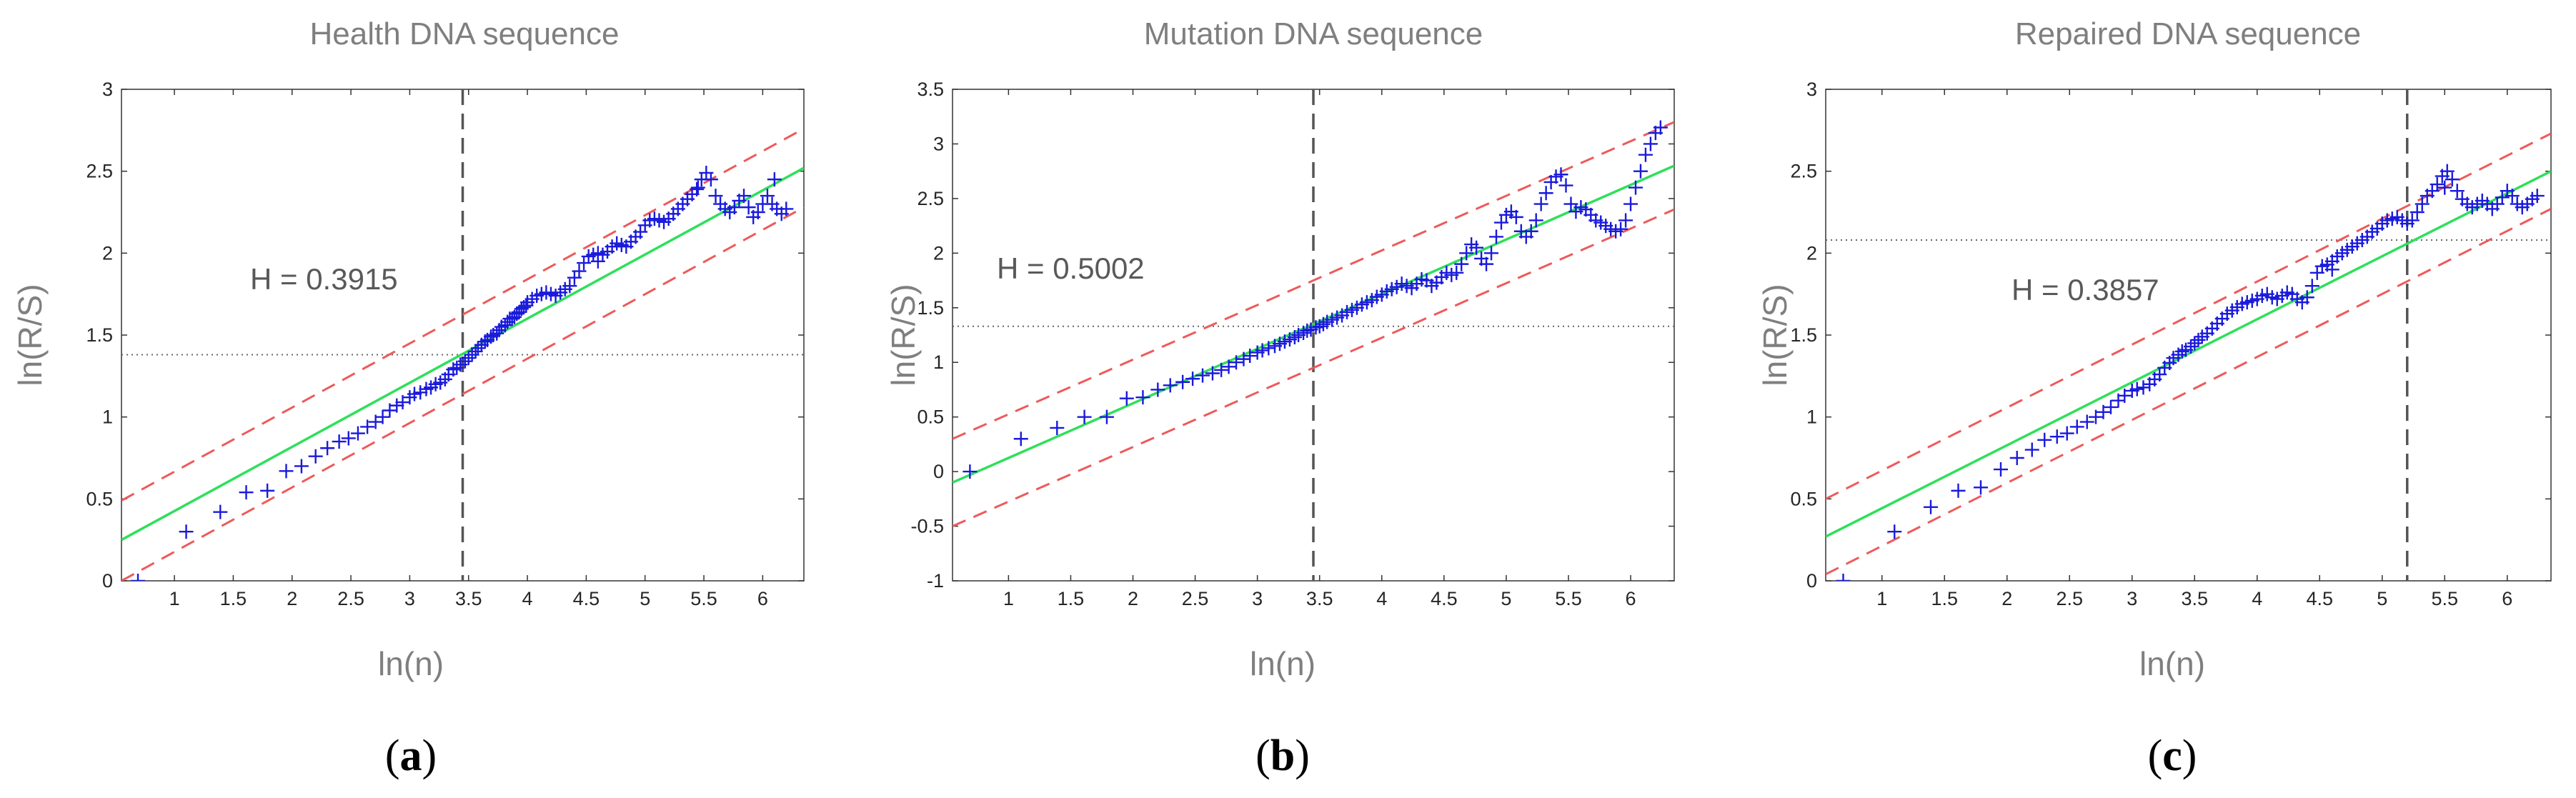  Describe the element at coordinates (586, 598) in the screenshot. I see `x-tick-label: 4.5` at that location.